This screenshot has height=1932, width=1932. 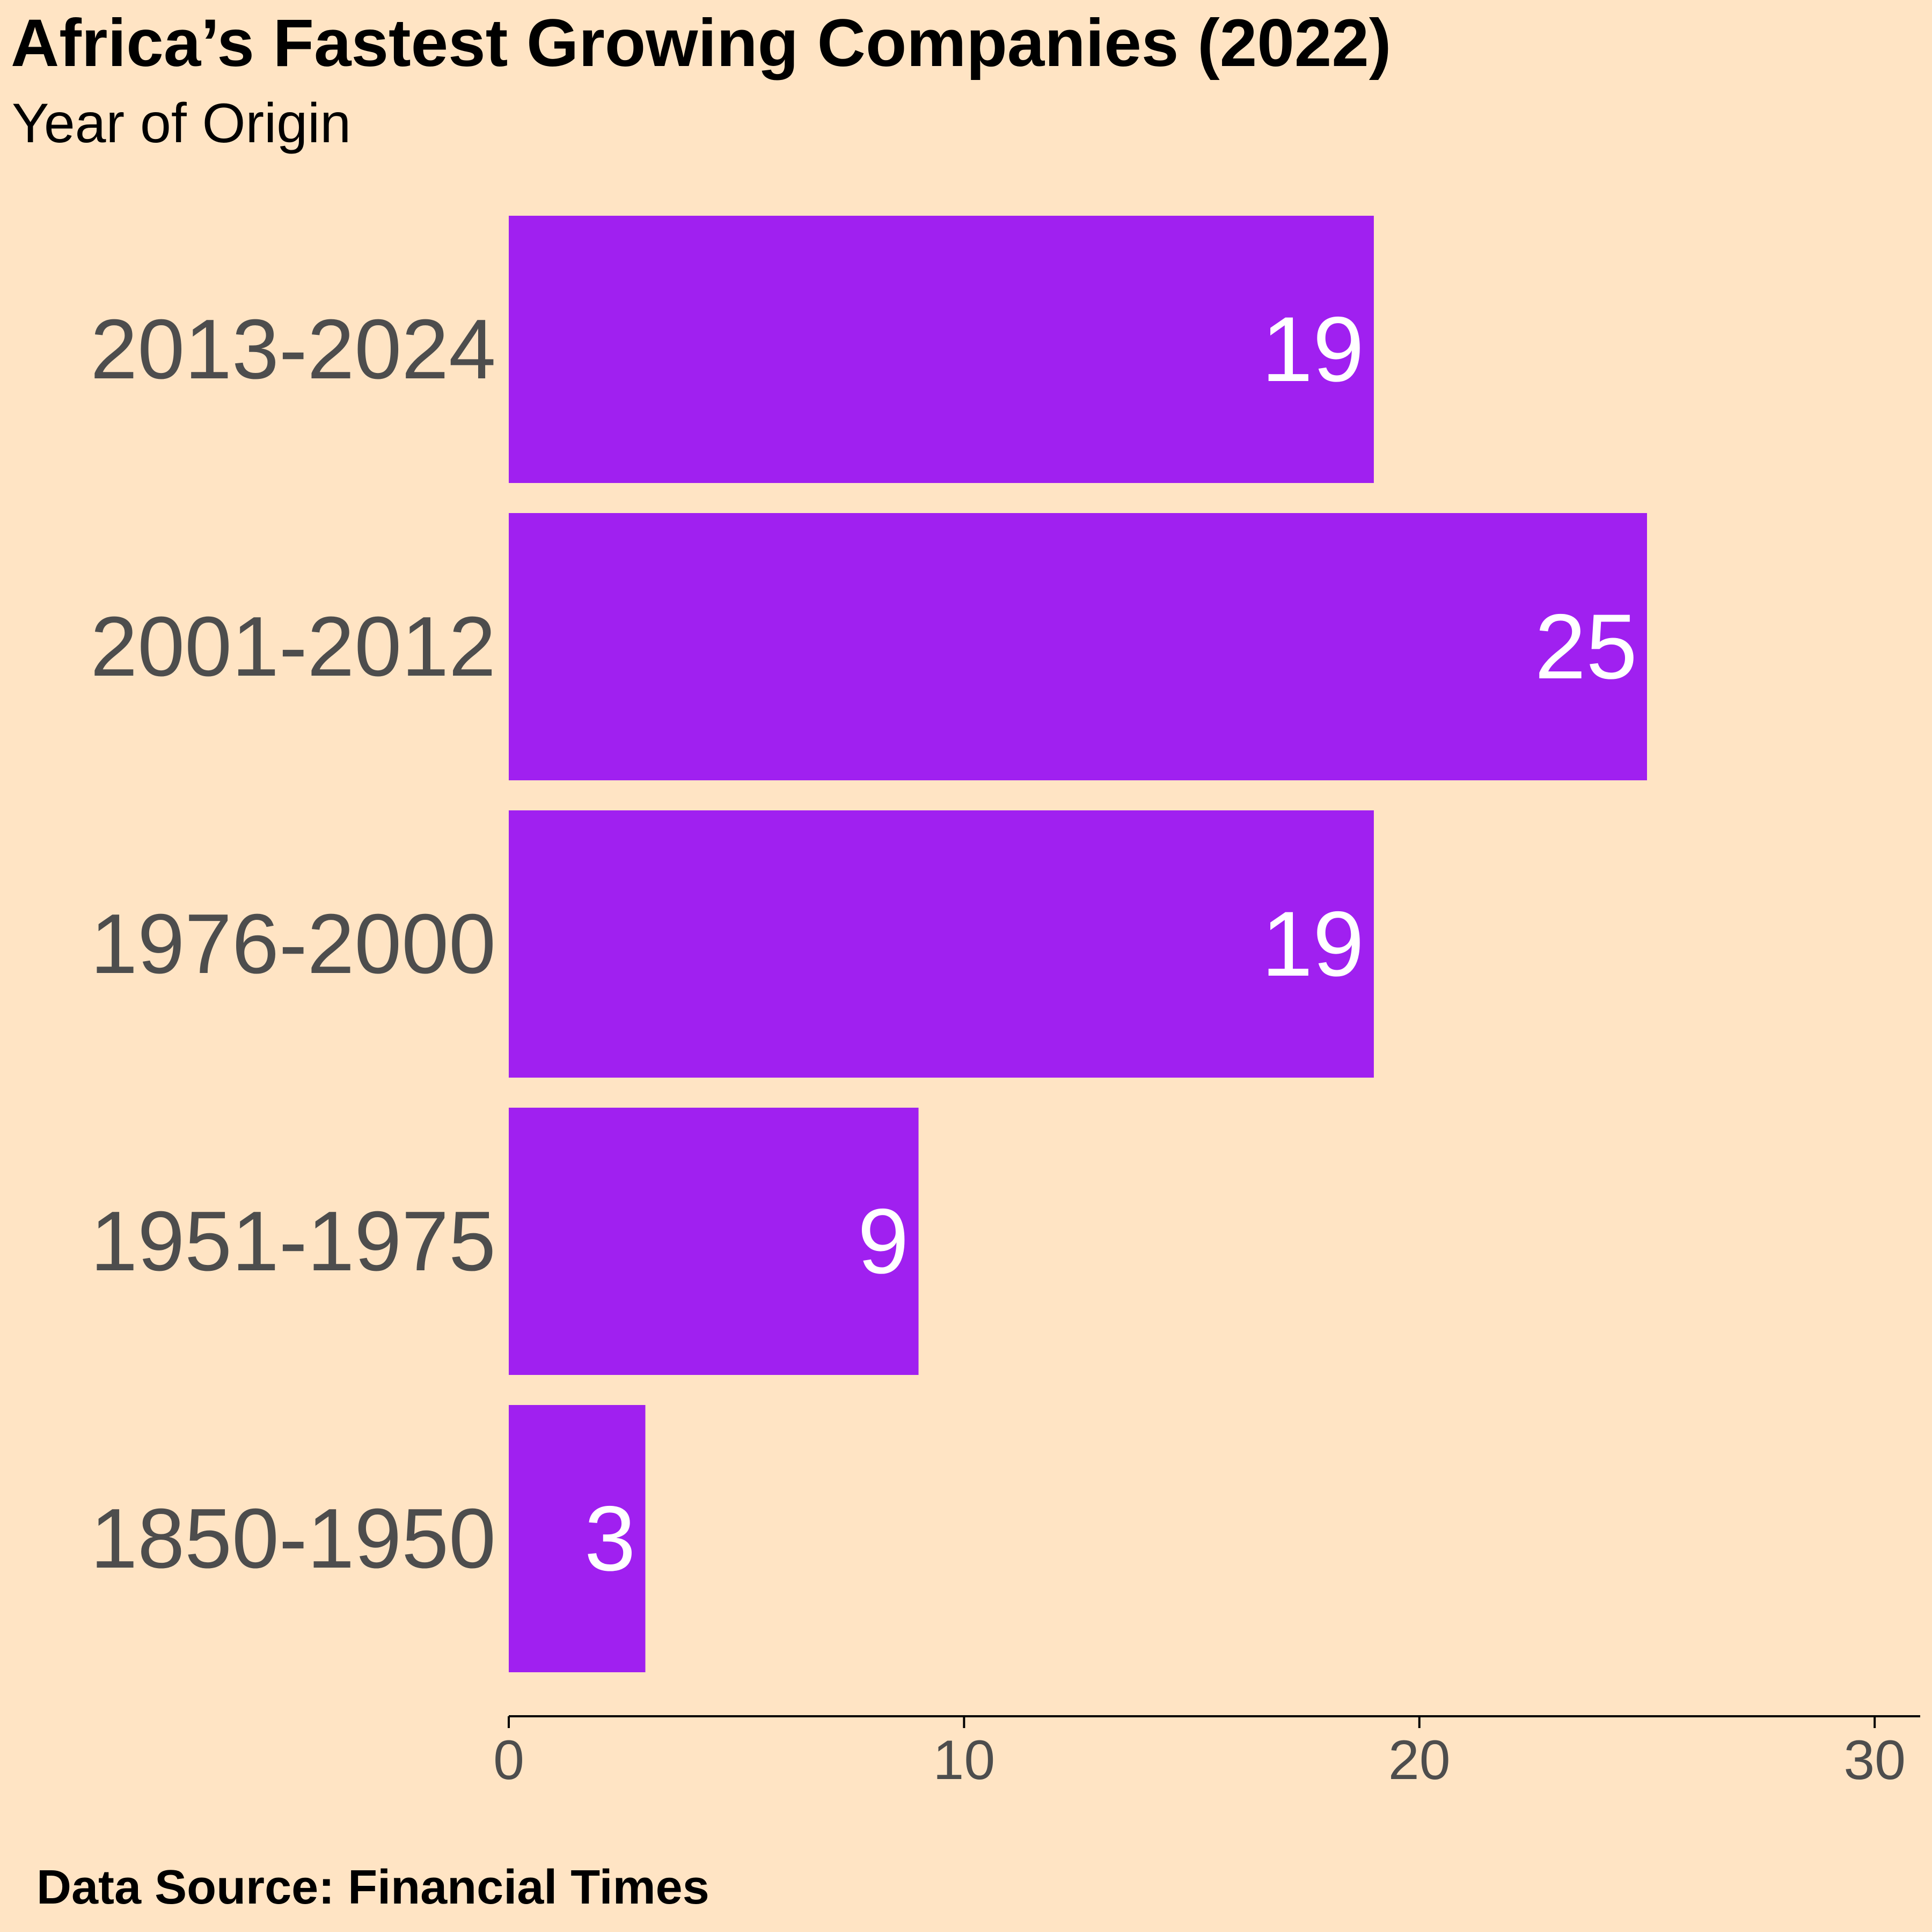 I want to click on x-tick-label: 20, so click(x=1419, y=1760).